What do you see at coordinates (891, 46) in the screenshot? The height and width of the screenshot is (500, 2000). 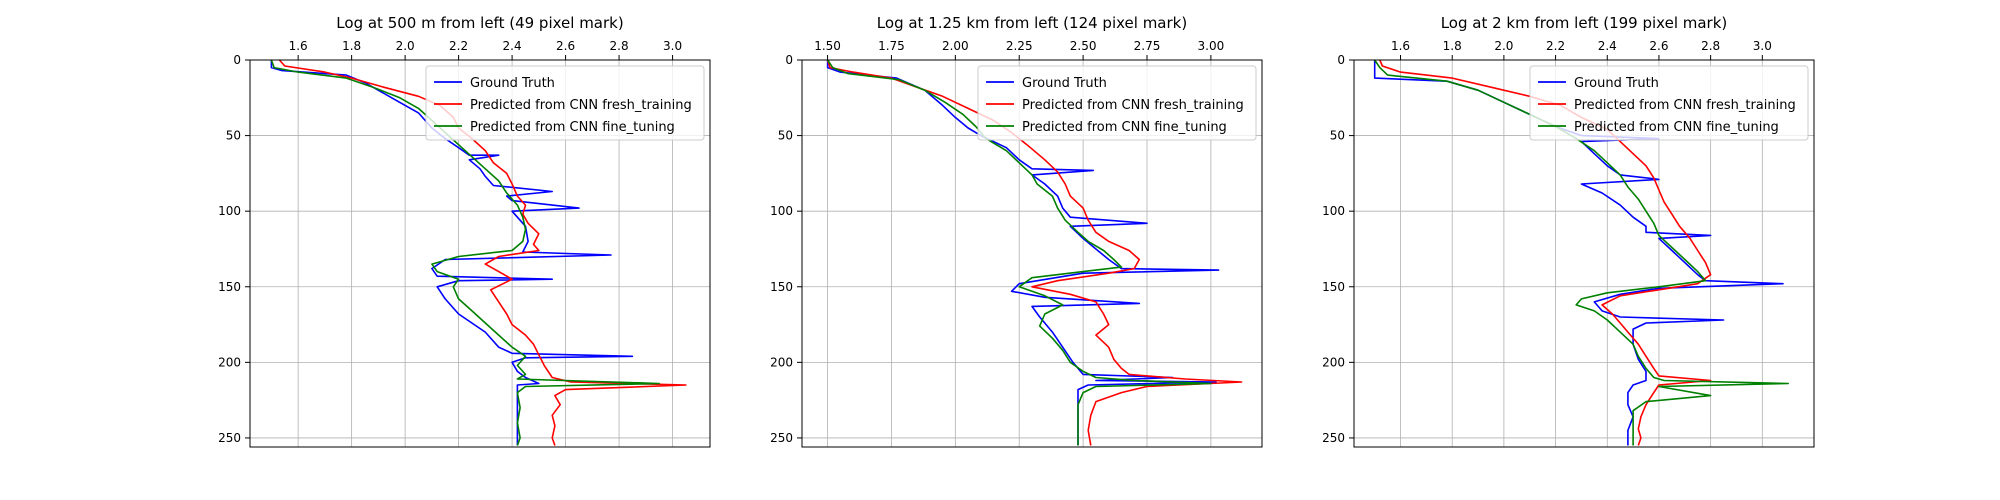 I see `x-tick-label: 1.75` at bounding box center [891, 46].